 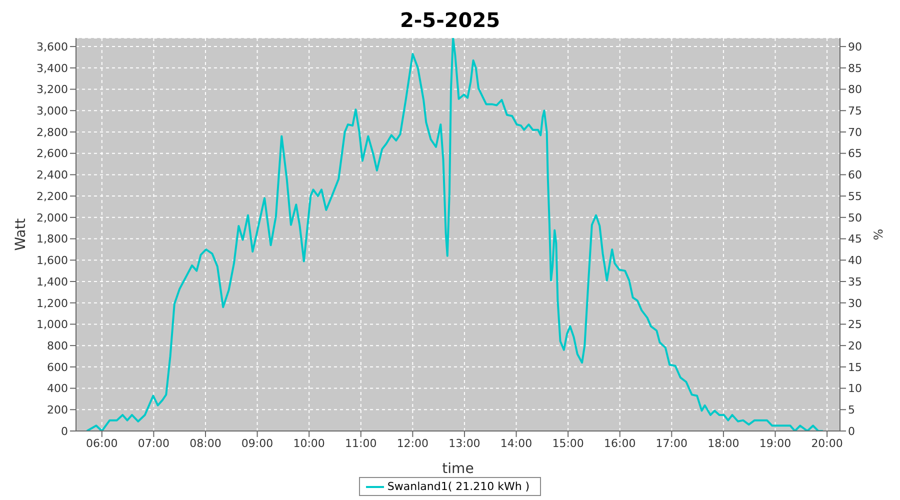 What do you see at coordinates (57, 367) in the screenshot?
I see `y-tick-label: 600` at bounding box center [57, 367].